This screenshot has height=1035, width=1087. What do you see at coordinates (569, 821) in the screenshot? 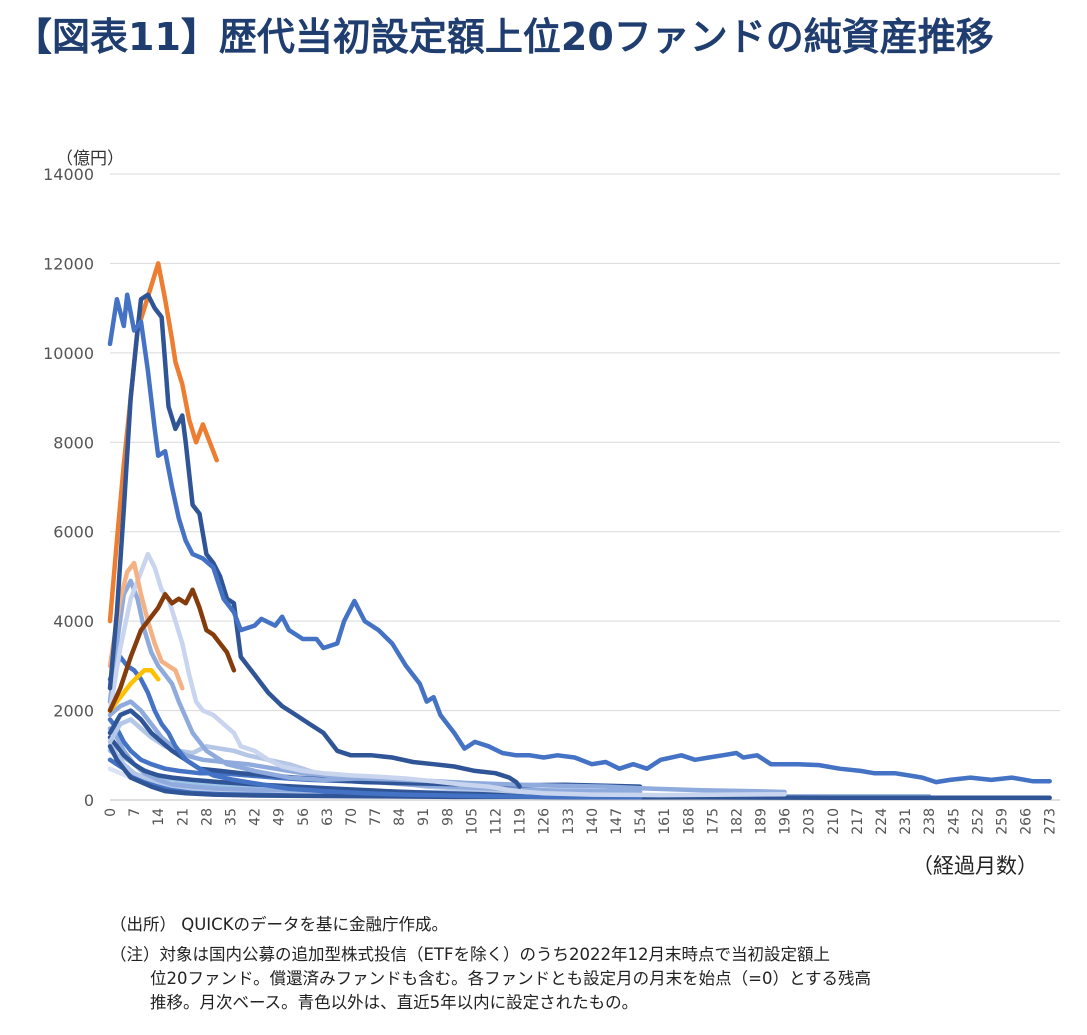
I see `x-tick-label: 133` at bounding box center [569, 821].